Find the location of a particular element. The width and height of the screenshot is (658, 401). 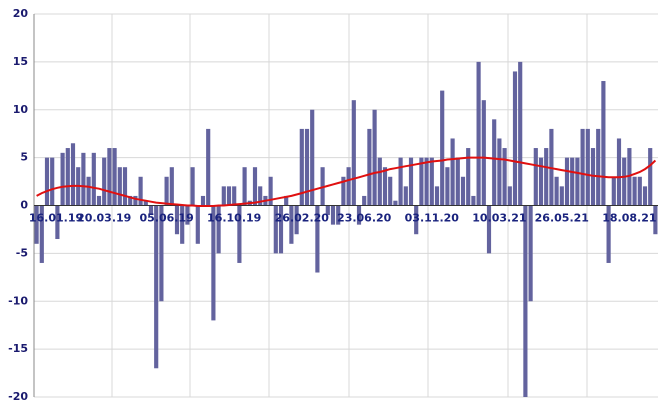

y-tick-label: -10 is located at coordinates (18, 300).